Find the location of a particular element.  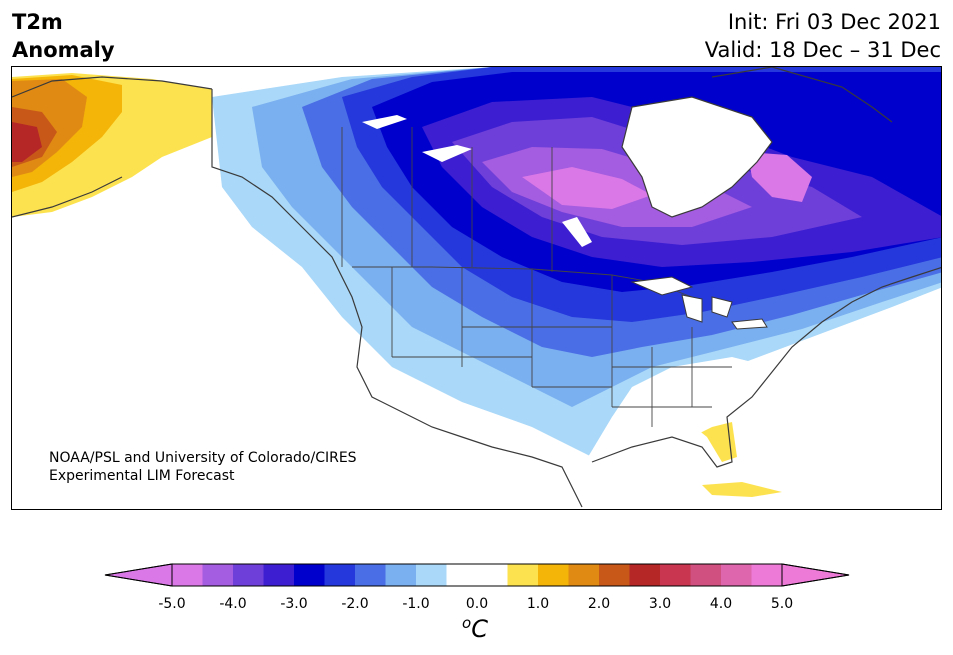

near-zero-region is located at coordinates (677, 427).